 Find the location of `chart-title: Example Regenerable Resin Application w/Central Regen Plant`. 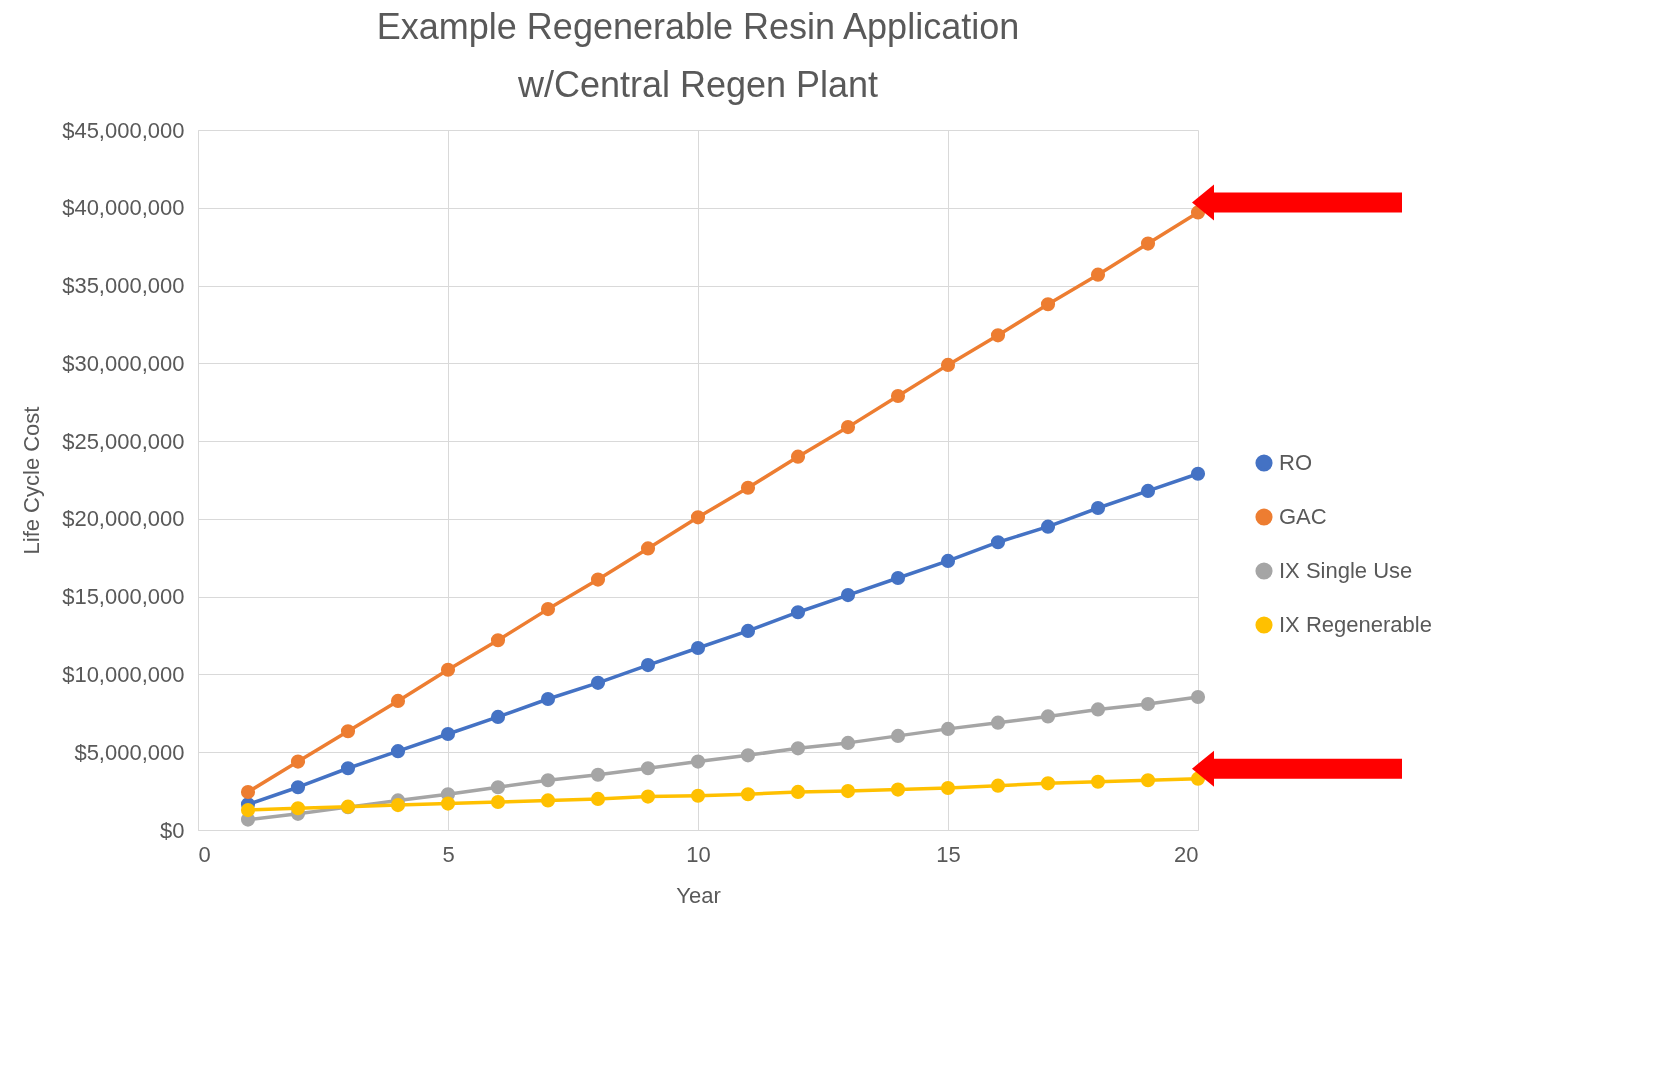

chart-title: Example Regenerable Resin Application w/Central Regen Plant is located at coordinates (698, 55).